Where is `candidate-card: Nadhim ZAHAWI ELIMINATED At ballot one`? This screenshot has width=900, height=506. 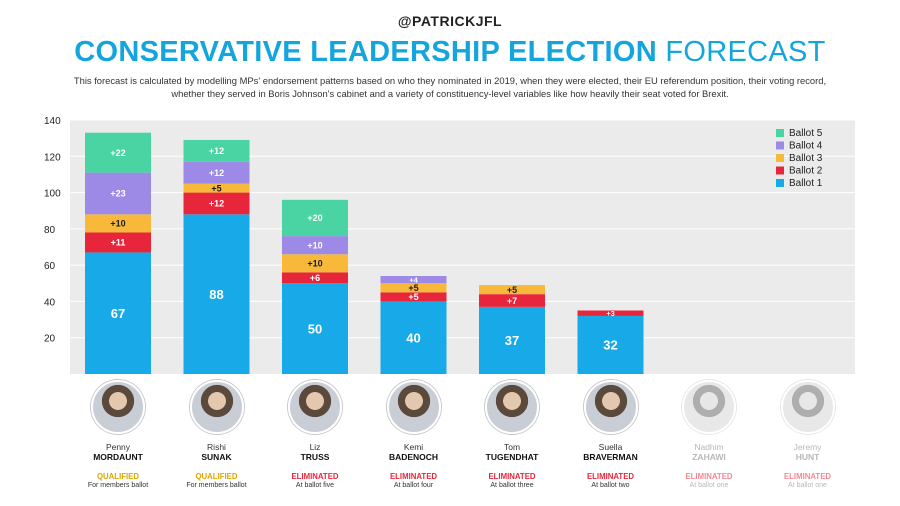 candidate-card: Nadhim ZAHAWI ELIMINATED At ballot one is located at coordinates (709, 435).